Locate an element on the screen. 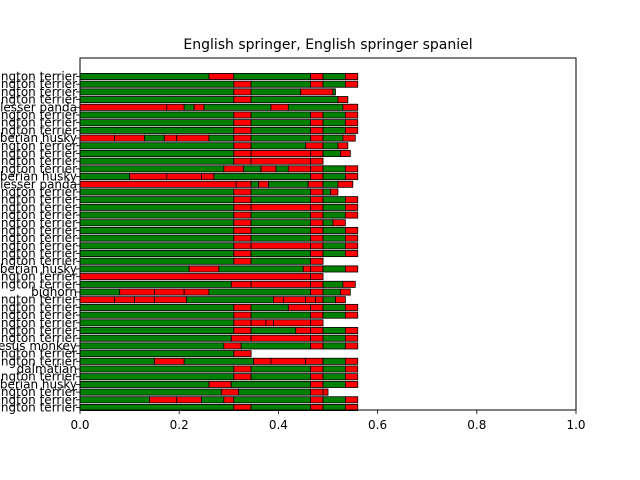 The image size is (640, 480). y-tick-label: lesser panda is located at coordinates (38, 184).